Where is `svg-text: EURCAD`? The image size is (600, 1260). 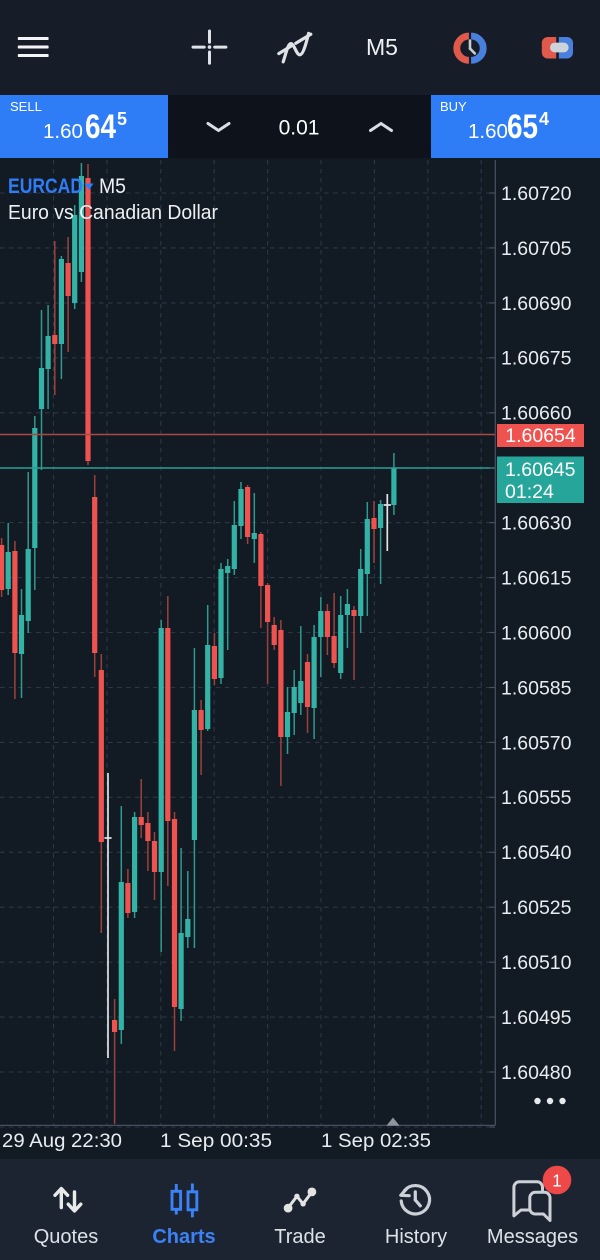 svg-text: EURCAD is located at coordinates (45, 186).